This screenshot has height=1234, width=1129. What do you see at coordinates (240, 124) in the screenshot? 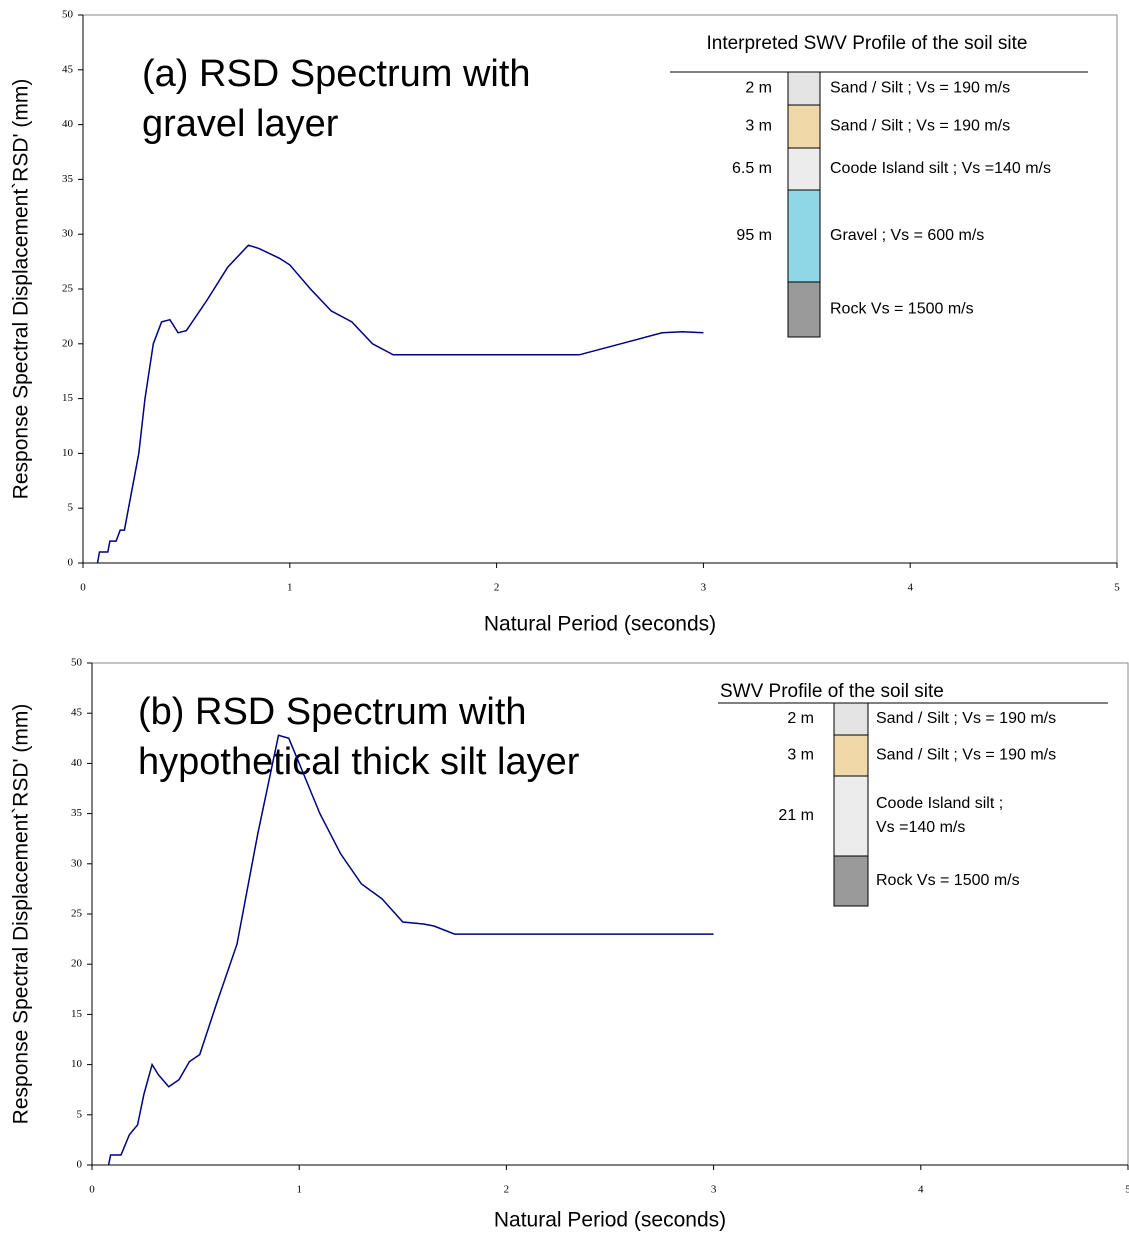
I see `chart-title: gravel layer` at bounding box center [240, 124].